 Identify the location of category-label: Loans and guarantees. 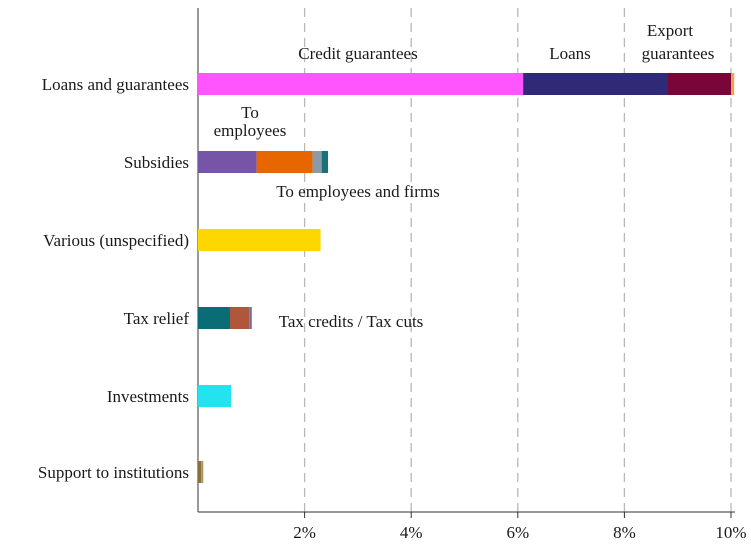
(115, 84).